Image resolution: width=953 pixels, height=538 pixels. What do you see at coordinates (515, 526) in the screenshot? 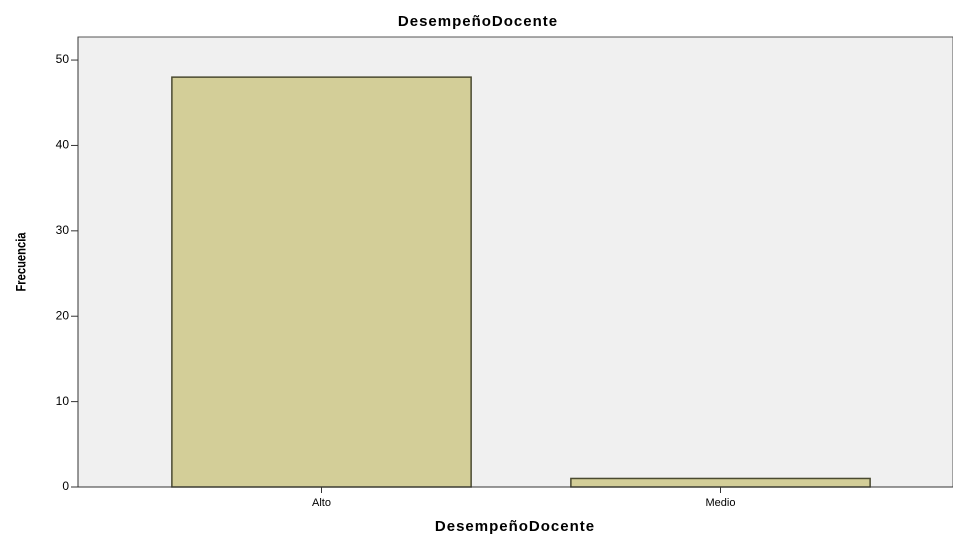
I see `x-axis-label: DesempeñoDocente` at bounding box center [515, 526].